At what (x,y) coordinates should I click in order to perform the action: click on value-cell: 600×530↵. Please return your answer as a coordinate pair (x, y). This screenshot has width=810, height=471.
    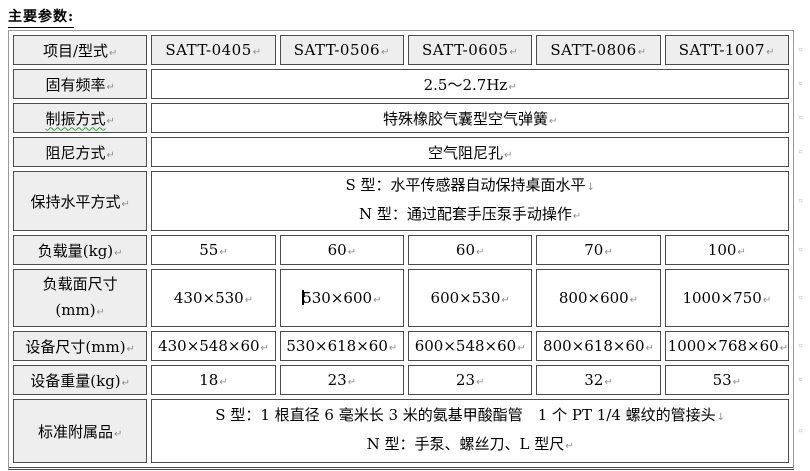
    Looking at the image, I should click on (470, 298).